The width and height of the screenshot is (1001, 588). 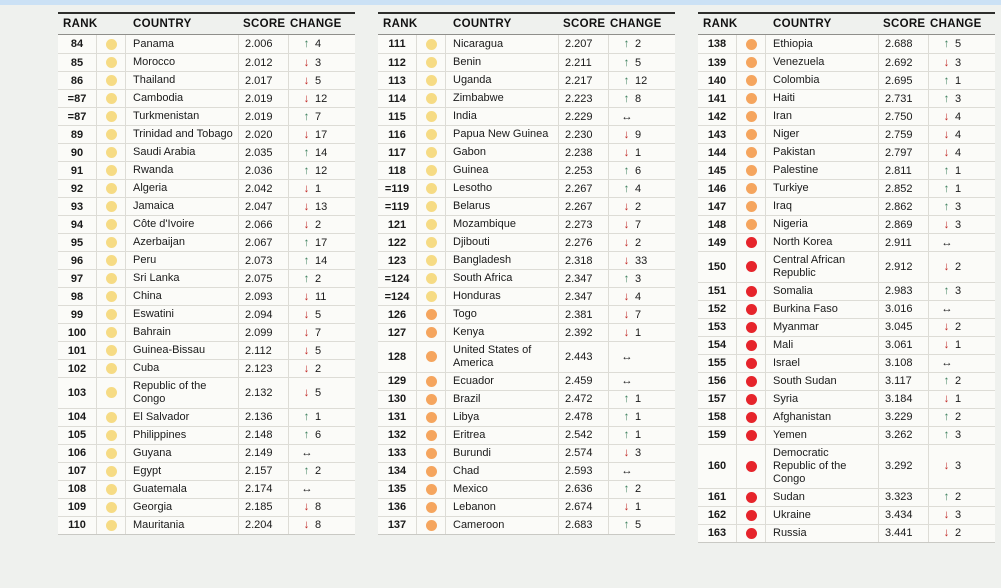 What do you see at coordinates (77, 525) in the screenshot?
I see `rank-value: 110` at bounding box center [77, 525].